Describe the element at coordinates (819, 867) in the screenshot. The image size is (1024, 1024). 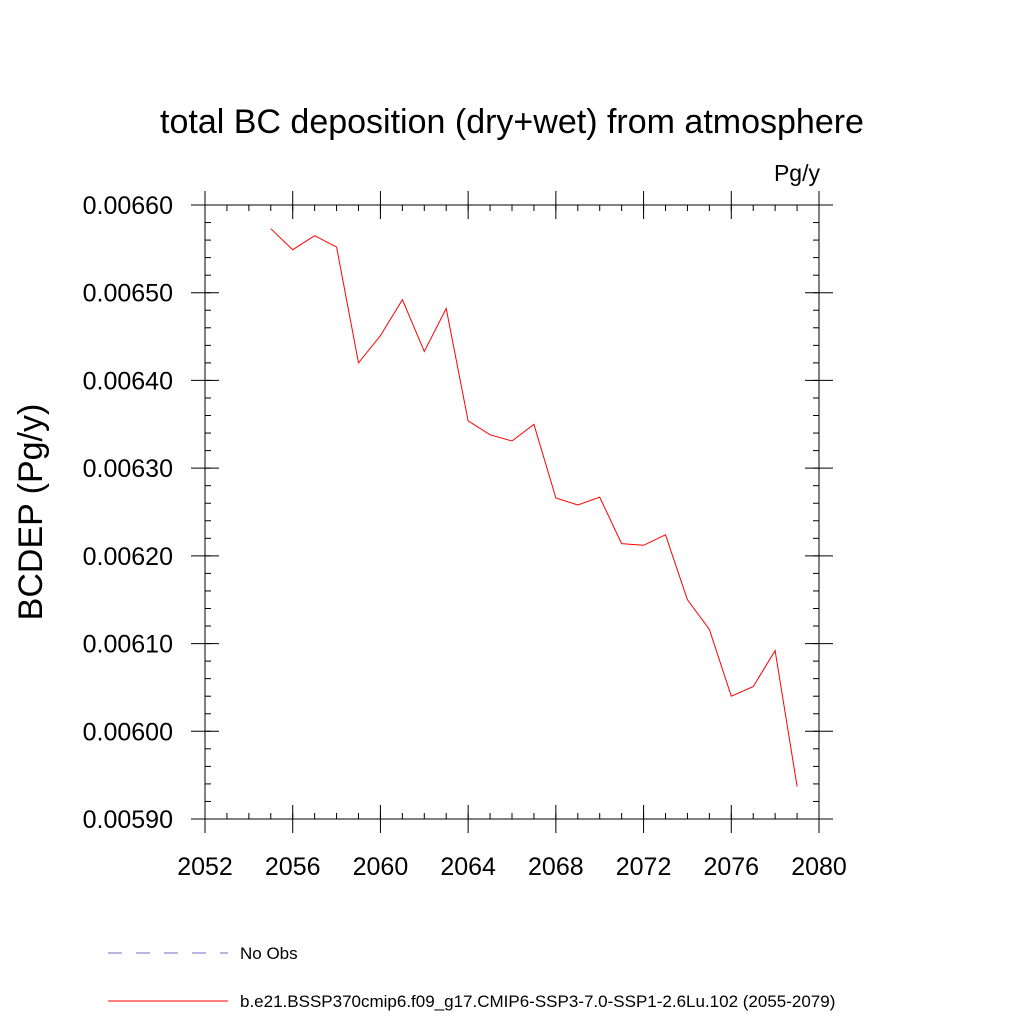
I see `x-tick-label: 2080` at that location.